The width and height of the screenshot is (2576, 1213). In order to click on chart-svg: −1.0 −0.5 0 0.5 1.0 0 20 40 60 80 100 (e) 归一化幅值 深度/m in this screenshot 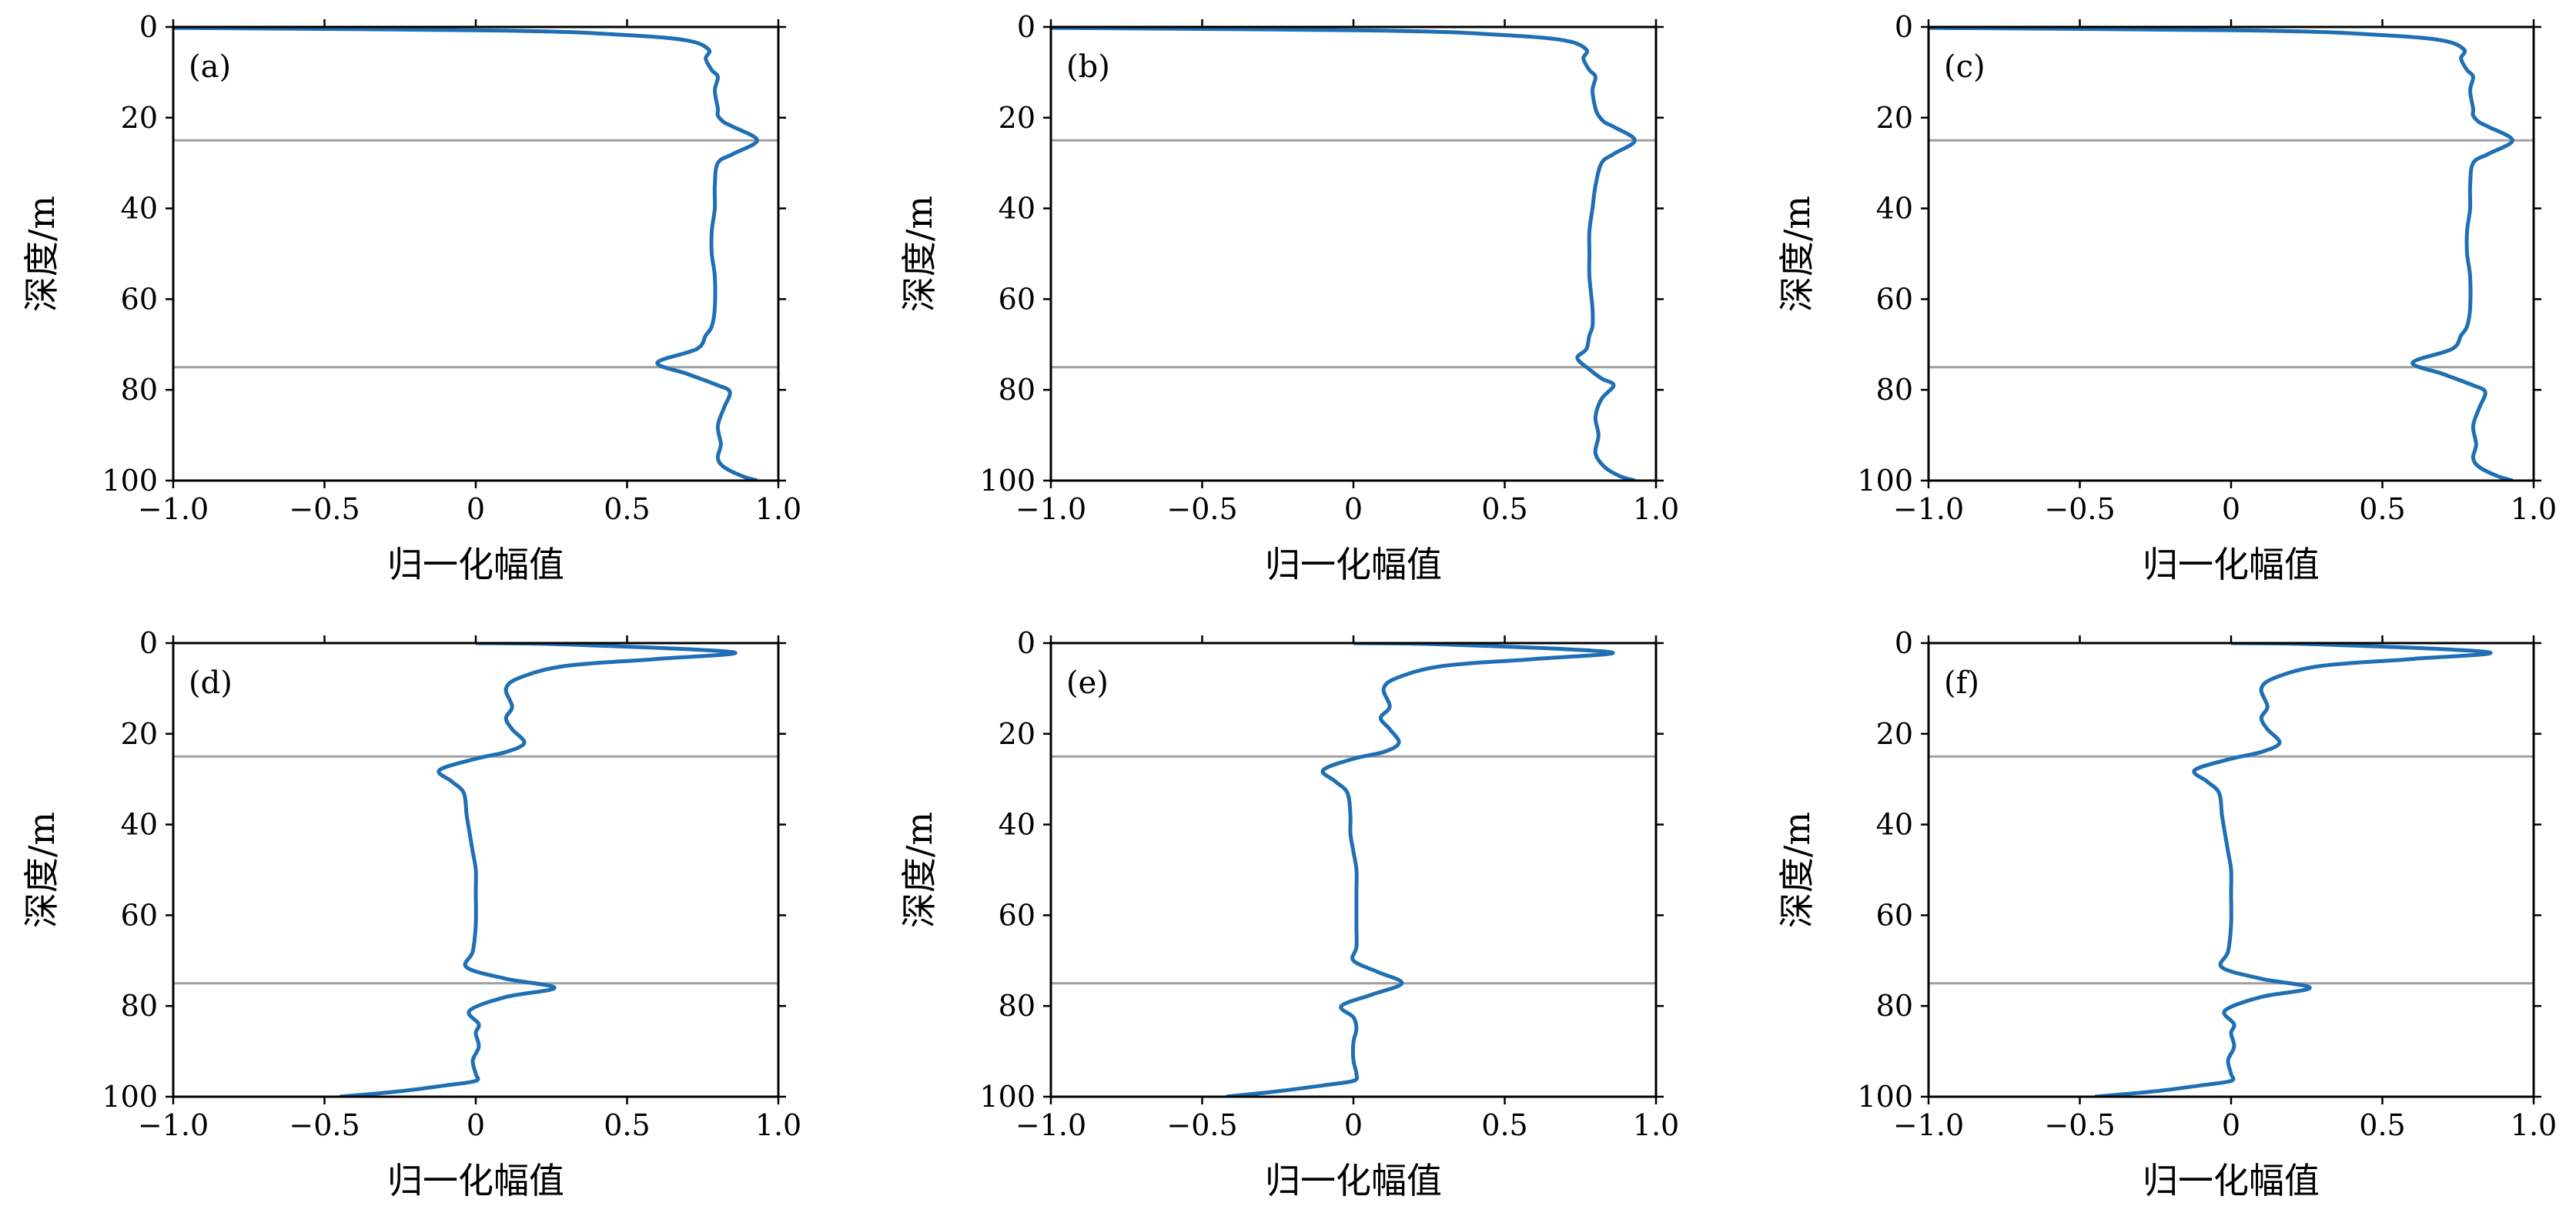, I will do `click(1288, 913)`.